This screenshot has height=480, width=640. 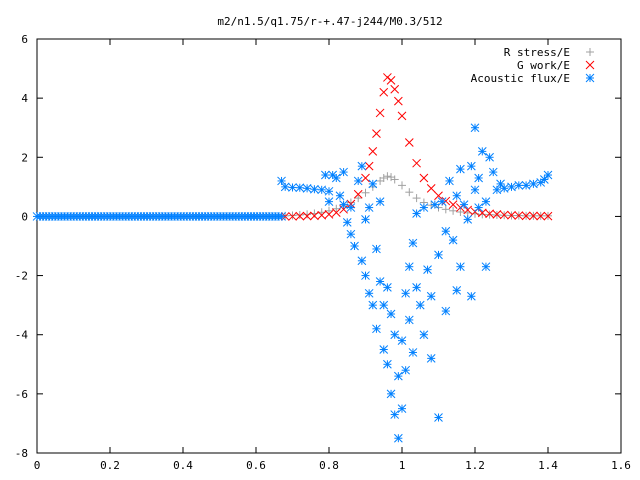 I want to click on x-tick-label: 1.4, so click(x=548, y=465).